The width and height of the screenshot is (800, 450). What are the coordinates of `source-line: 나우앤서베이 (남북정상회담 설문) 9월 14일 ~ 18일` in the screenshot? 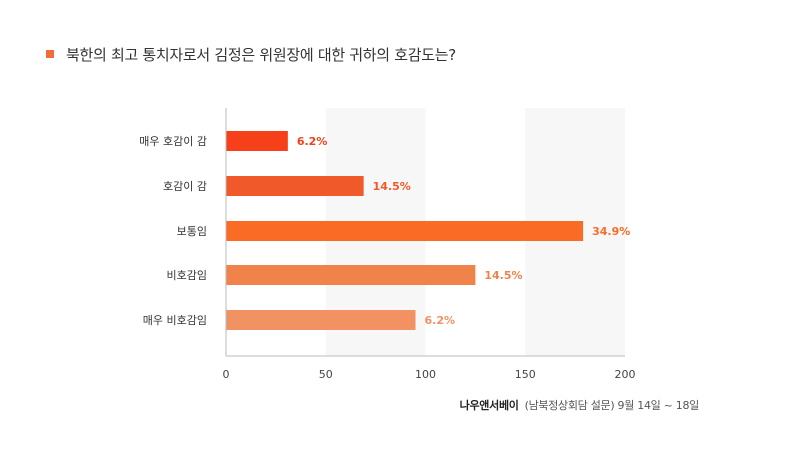 It's located at (579, 405).